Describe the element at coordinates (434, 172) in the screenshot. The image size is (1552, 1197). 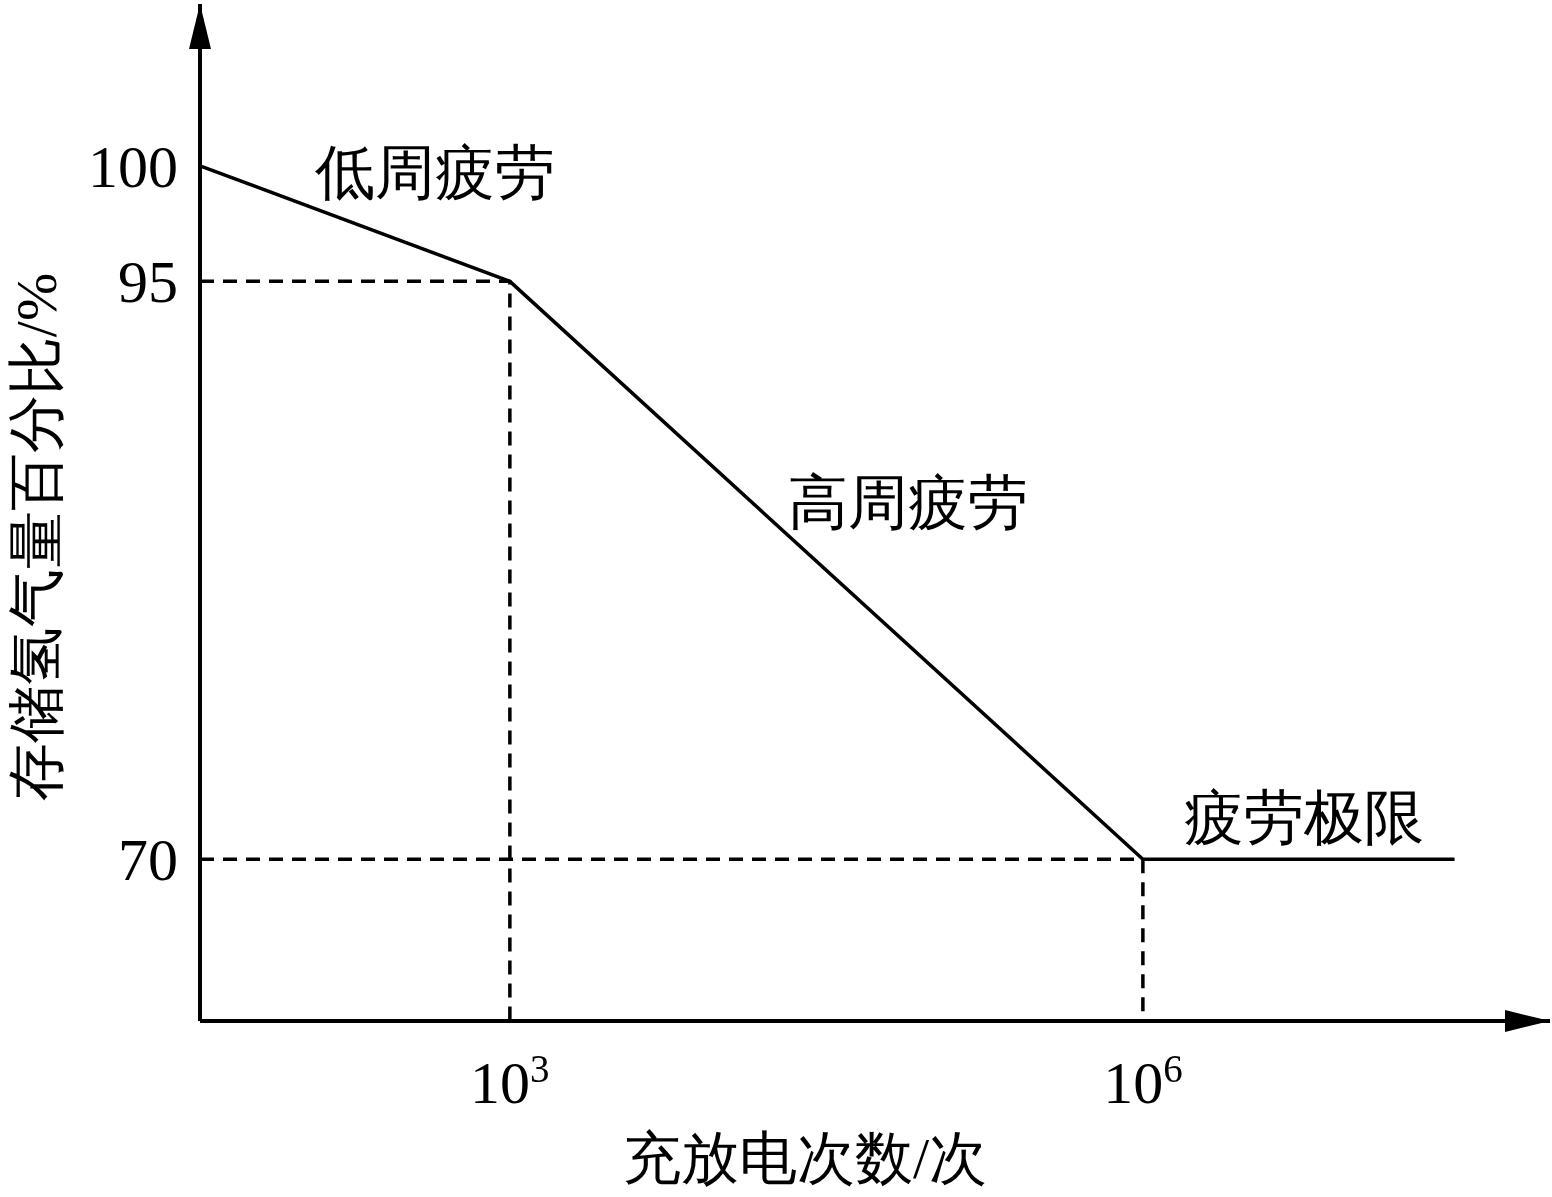
I see `annotation: 低周疲劳` at that location.